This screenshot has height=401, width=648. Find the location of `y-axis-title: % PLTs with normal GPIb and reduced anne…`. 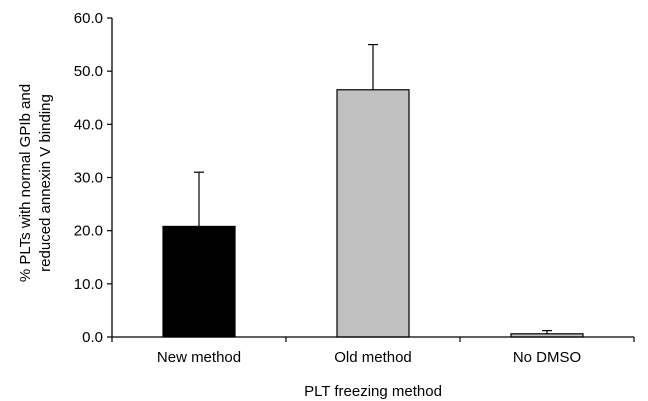

y-axis-title: % PLTs with normal GPIb and reduced anne… is located at coordinates (35, 183).